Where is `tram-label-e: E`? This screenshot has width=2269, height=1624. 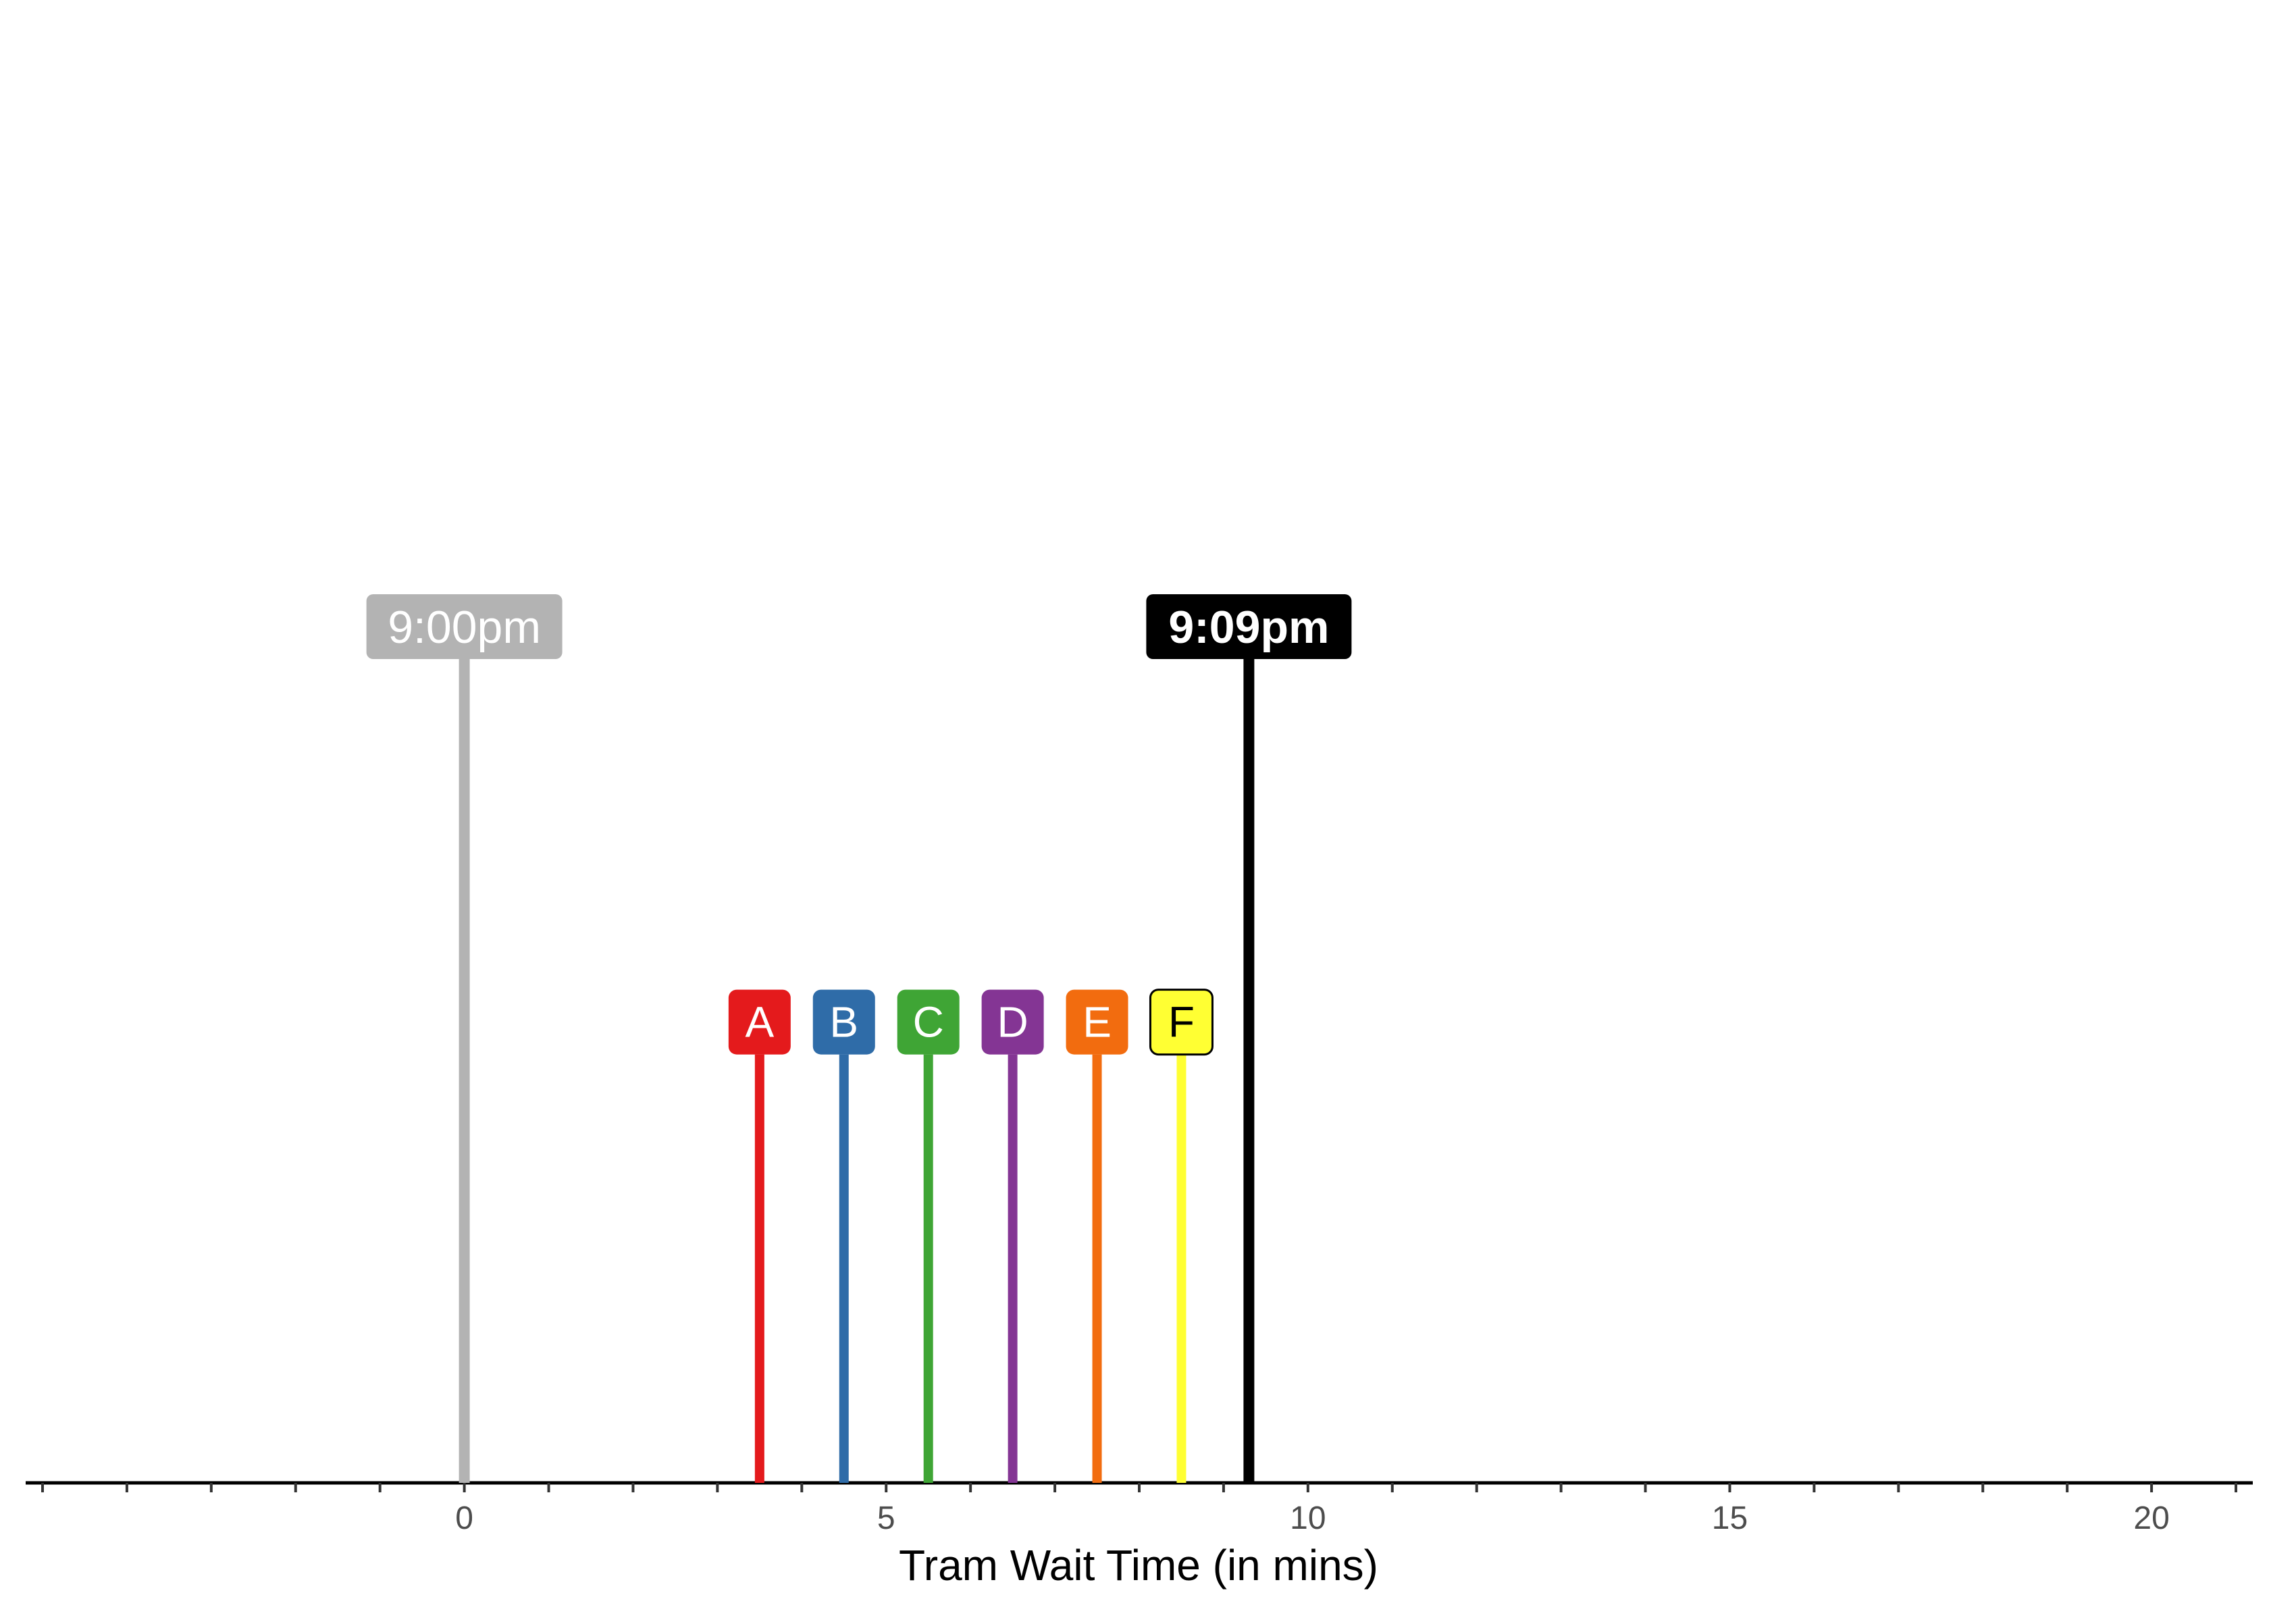 tram-label-e: E is located at coordinates (1097, 1023).